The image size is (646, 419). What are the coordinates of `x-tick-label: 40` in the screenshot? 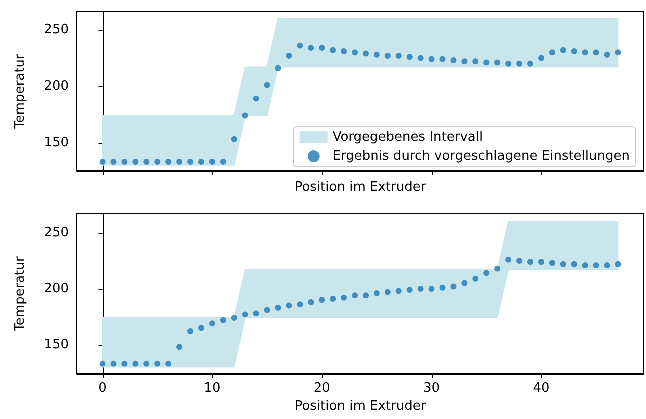 It's located at (541, 388).